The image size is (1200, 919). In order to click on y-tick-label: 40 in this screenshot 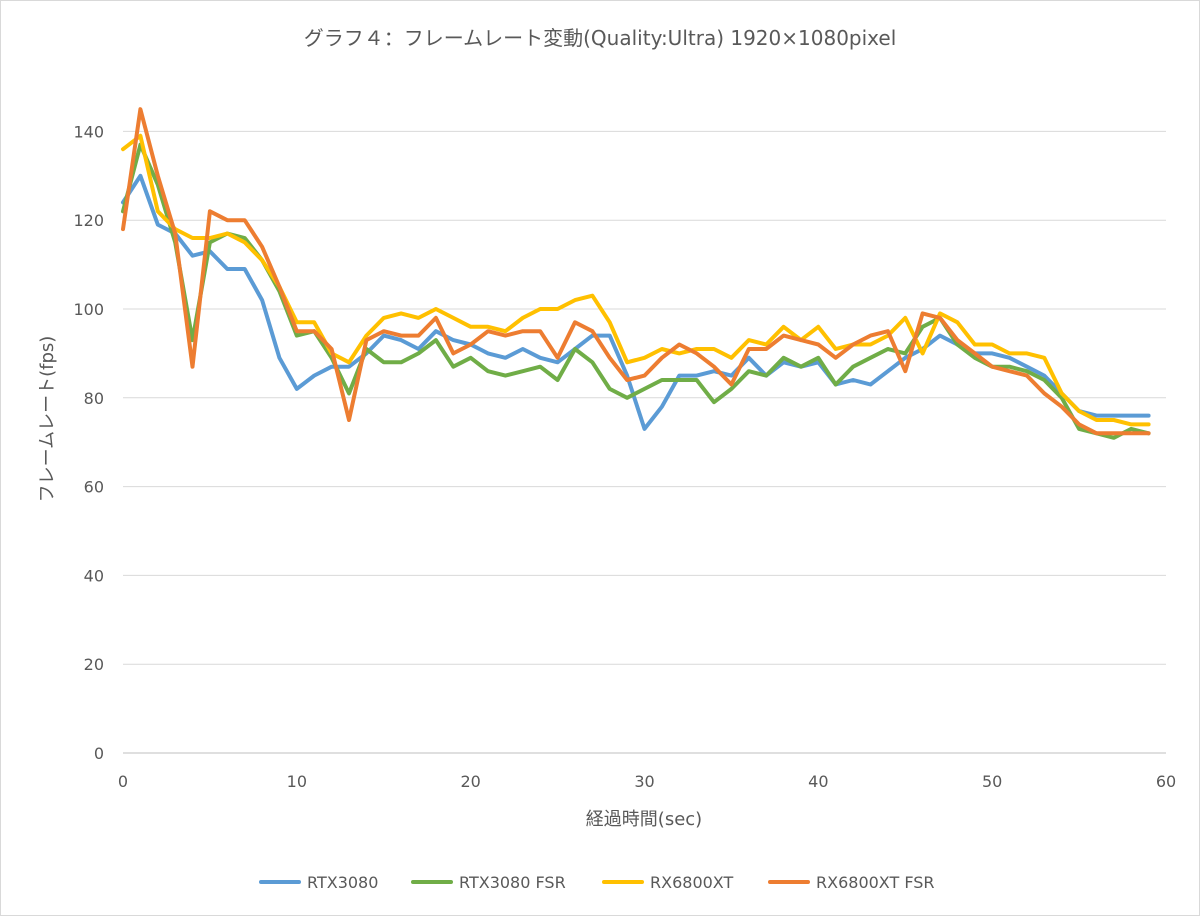, I will do `click(94, 575)`.